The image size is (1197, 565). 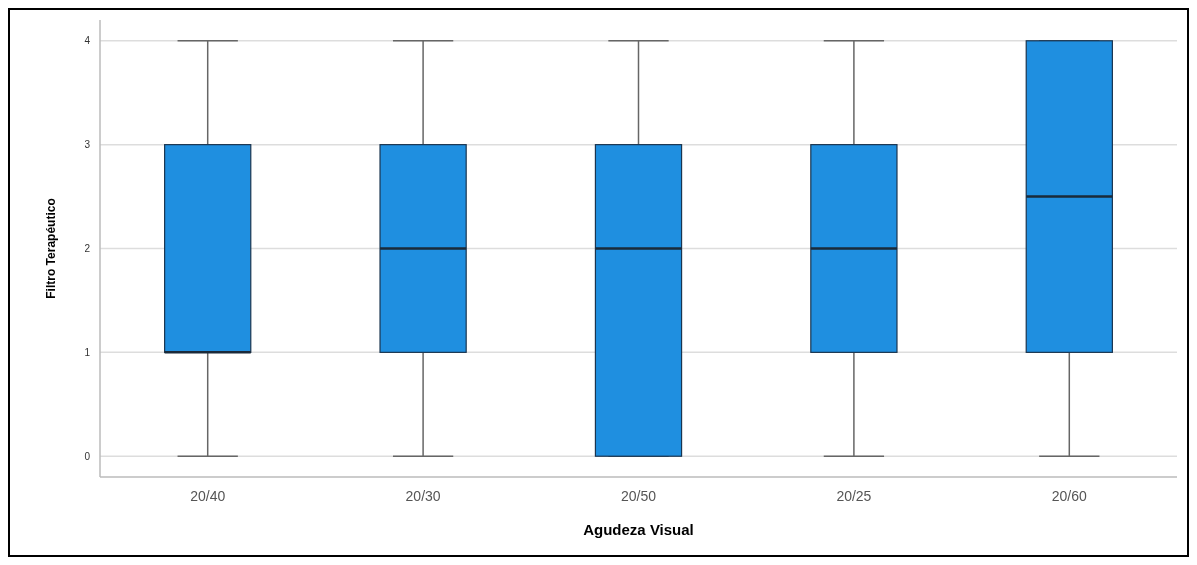 What do you see at coordinates (638, 529) in the screenshot?
I see `x-axis-title: Agudeza Visual` at bounding box center [638, 529].